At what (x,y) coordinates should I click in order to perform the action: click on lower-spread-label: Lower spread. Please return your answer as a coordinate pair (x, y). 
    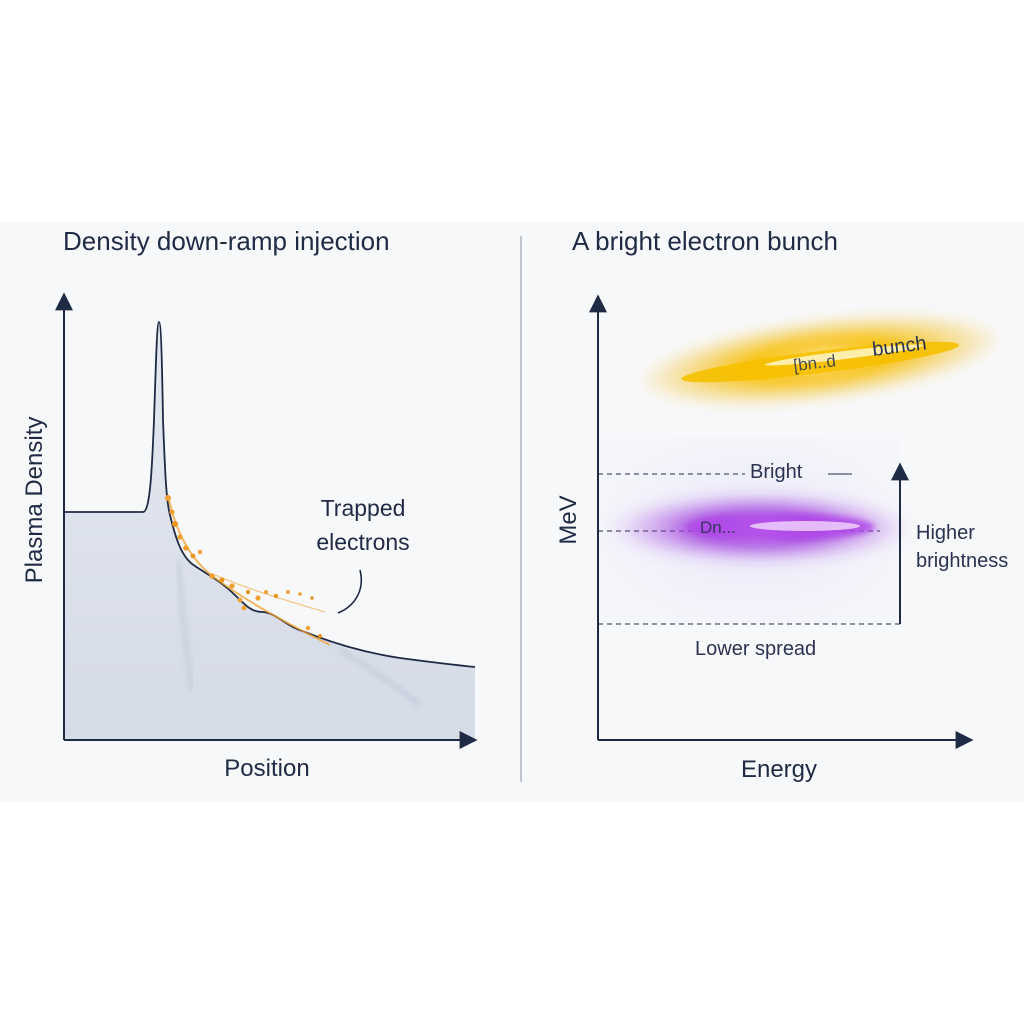
    Looking at the image, I should click on (755, 649).